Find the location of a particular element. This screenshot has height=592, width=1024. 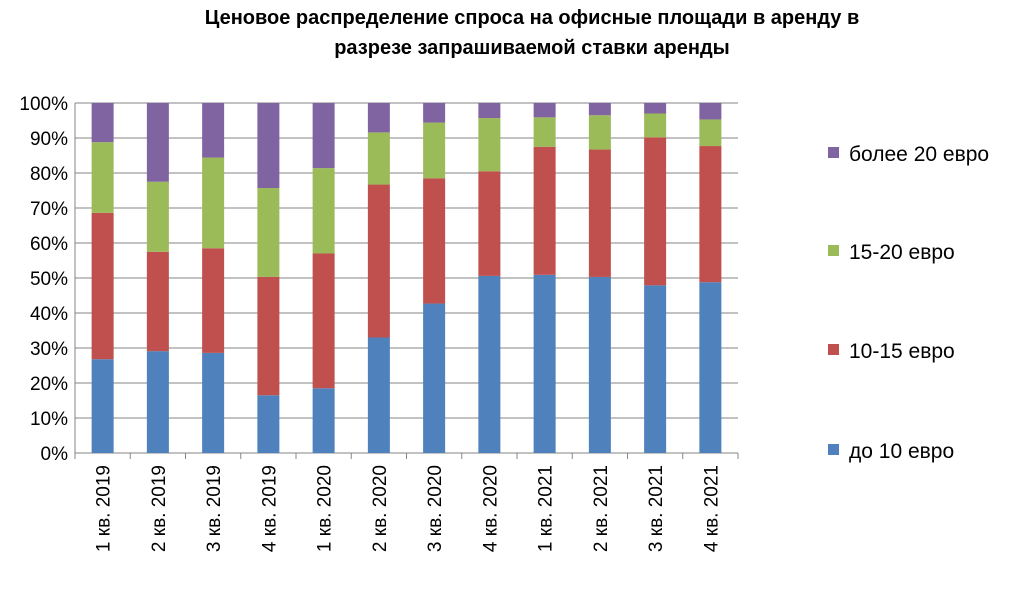

y-tick-label: 70% is located at coordinates (49, 209).